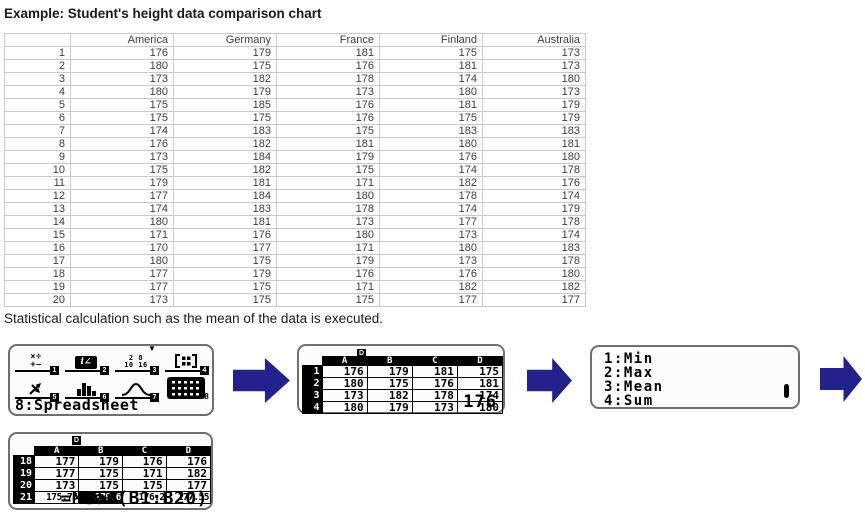 The width and height of the screenshot is (865, 517). I want to click on sheet-cell: 177, so click(57, 461).